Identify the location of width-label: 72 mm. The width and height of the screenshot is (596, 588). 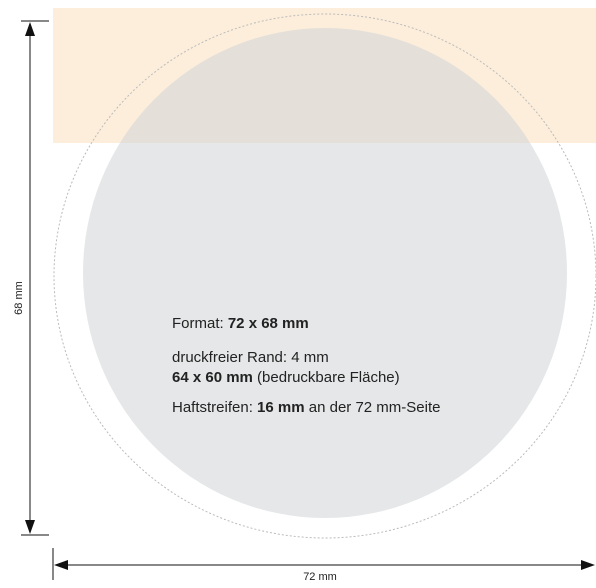
(320, 577).